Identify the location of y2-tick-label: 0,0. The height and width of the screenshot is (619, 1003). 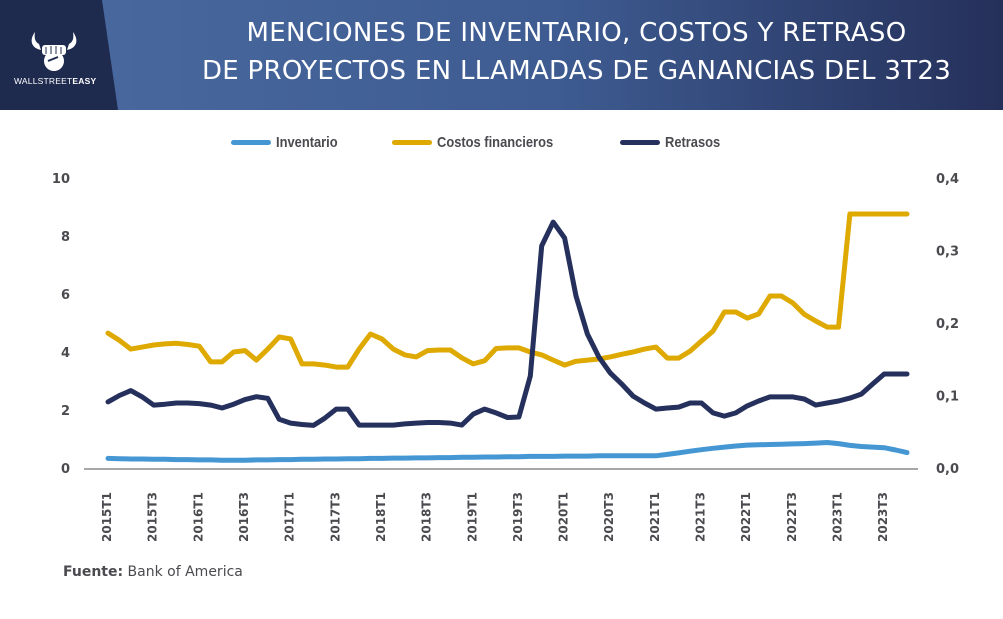
(947, 469).